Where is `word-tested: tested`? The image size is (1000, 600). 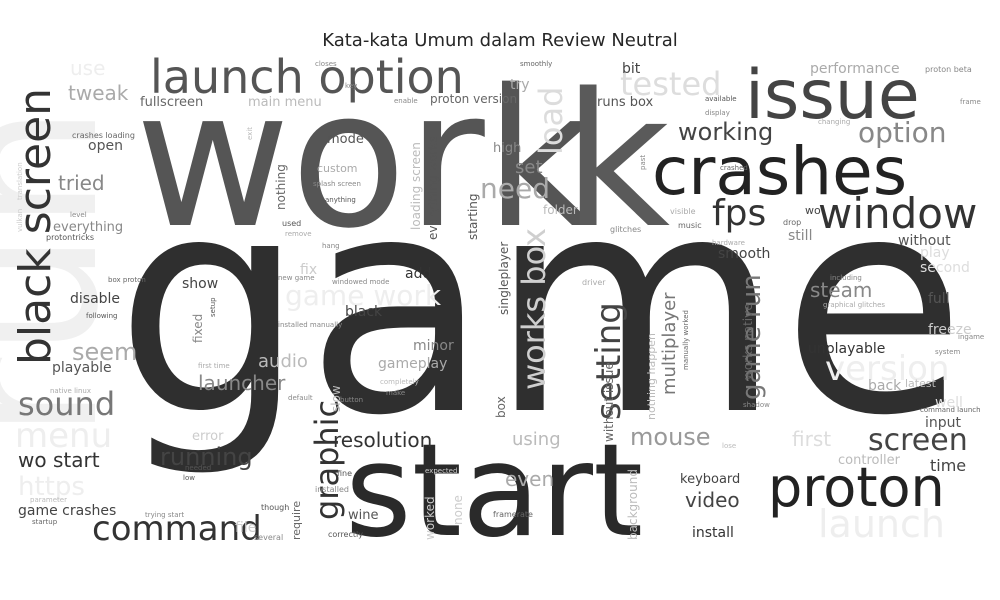
word-tested: tested is located at coordinates (670, 84).